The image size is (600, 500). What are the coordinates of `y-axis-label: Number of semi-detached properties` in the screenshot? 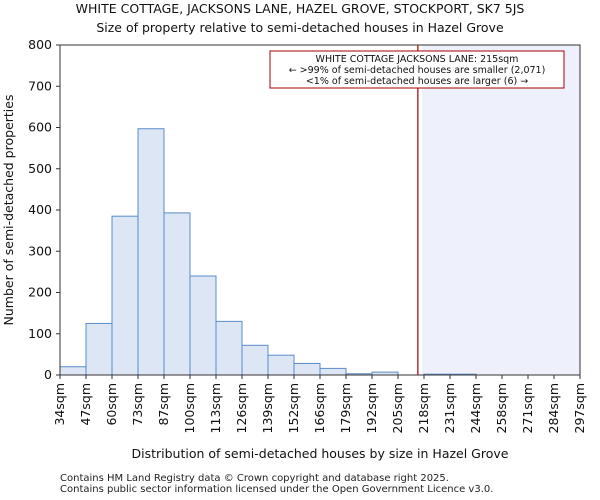 It's located at (8, 210).